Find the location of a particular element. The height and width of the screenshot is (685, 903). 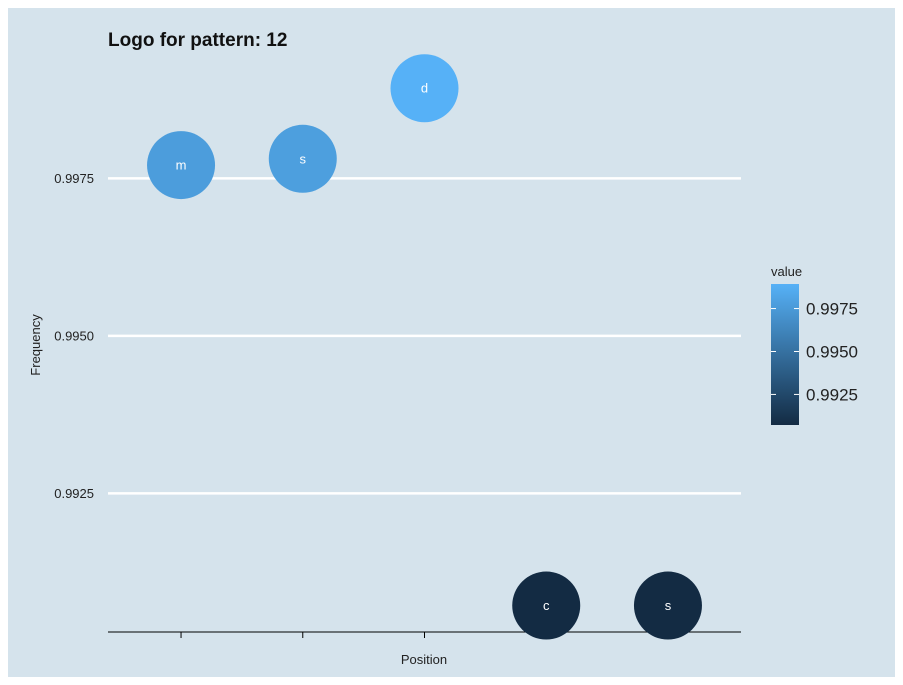

point-label: c is located at coordinates (546, 605).